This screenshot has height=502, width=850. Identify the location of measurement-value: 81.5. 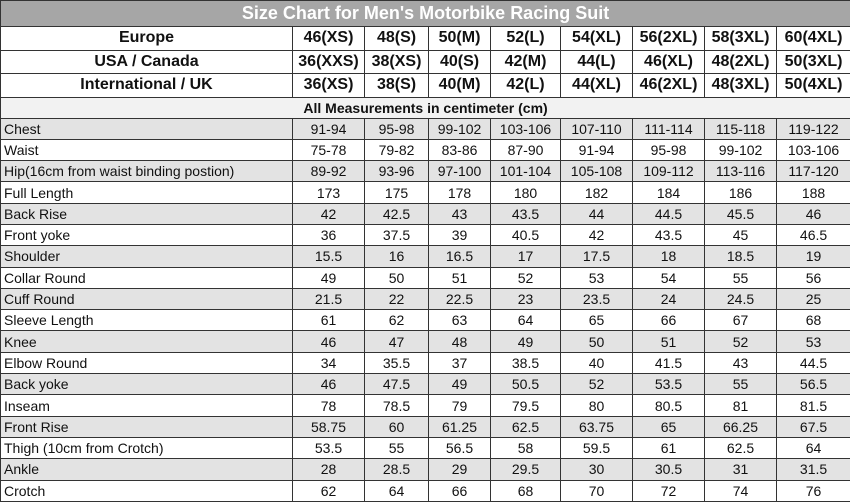
(813, 405).